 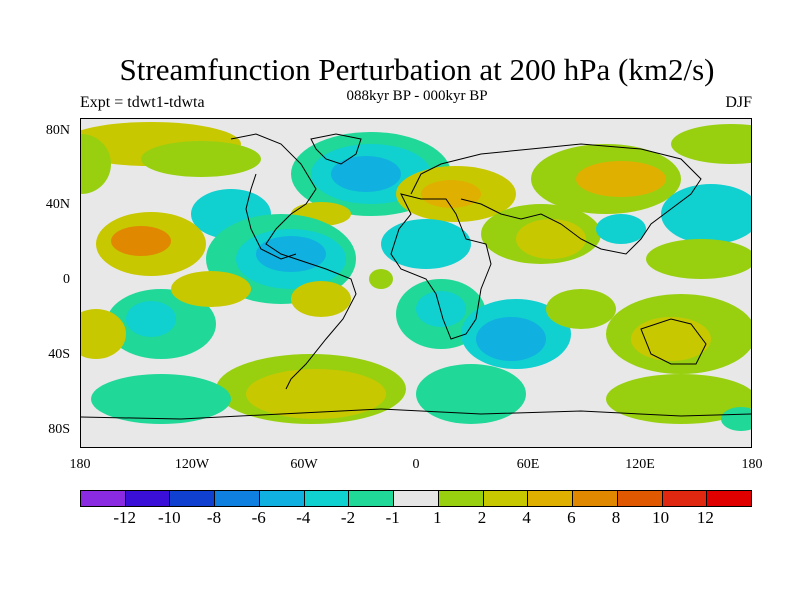 I want to click on australia-coast, so click(x=673, y=341).